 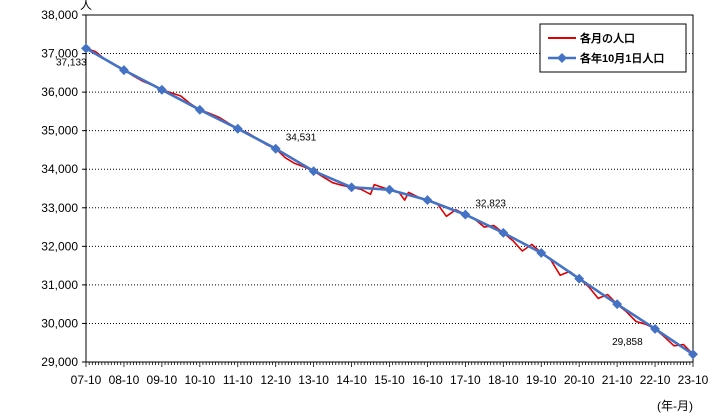 What do you see at coordinates (59, 285) in the screenshot?
I see `y-tick-label: 31,000` at bounding box center [59, 285].